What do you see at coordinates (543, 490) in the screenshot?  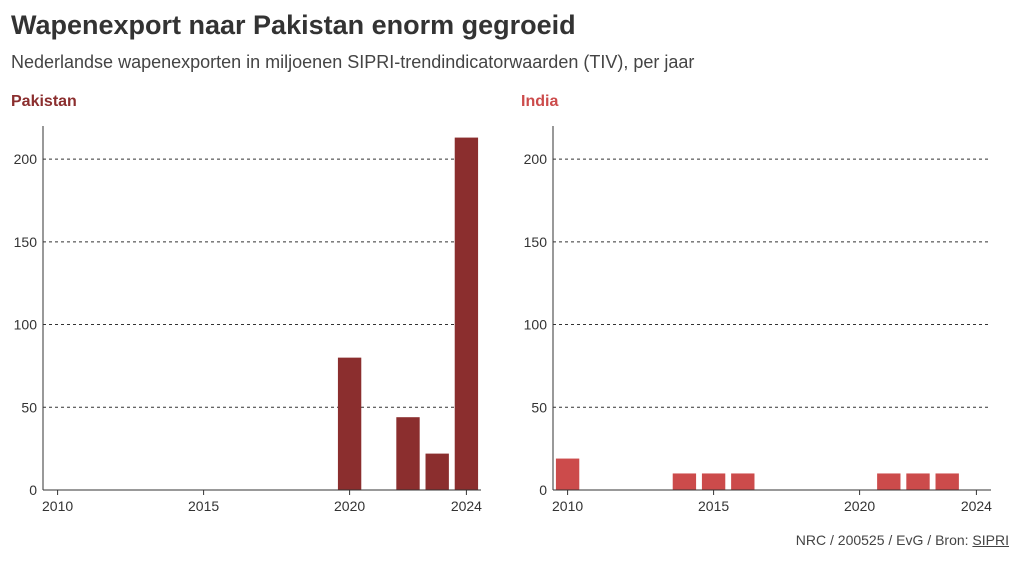 I see `y-tick-label-india: 0` at bounding box center [543, 490].